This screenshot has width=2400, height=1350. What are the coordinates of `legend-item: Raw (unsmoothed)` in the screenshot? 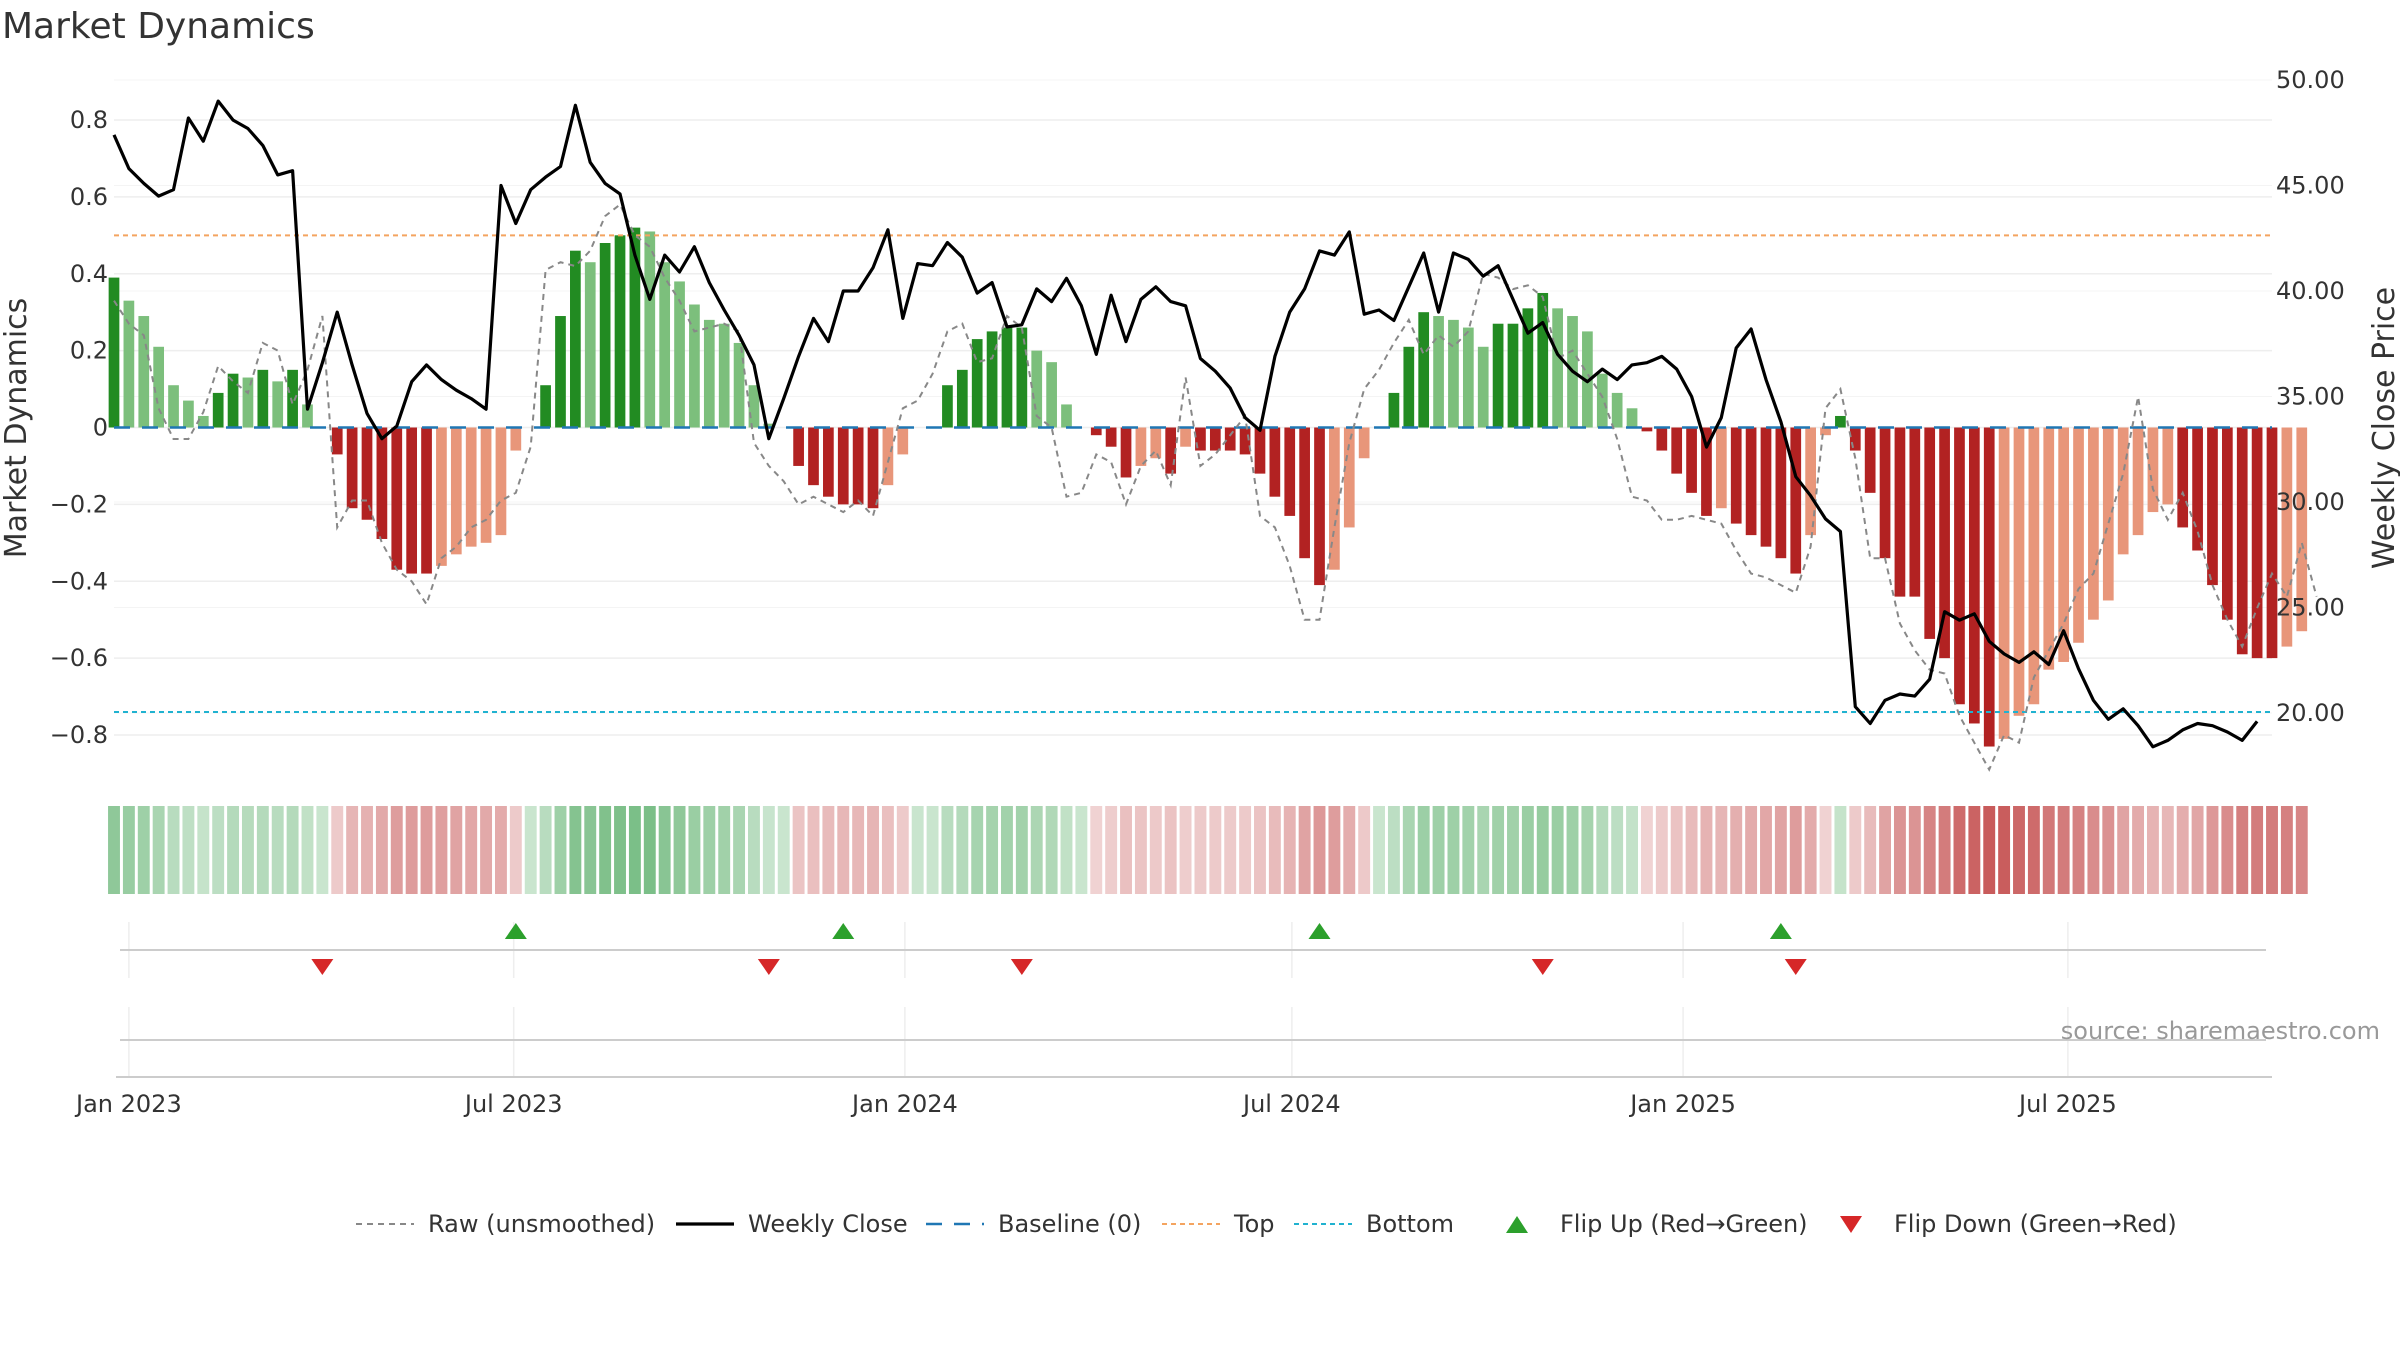 It's located at (505, 1224).